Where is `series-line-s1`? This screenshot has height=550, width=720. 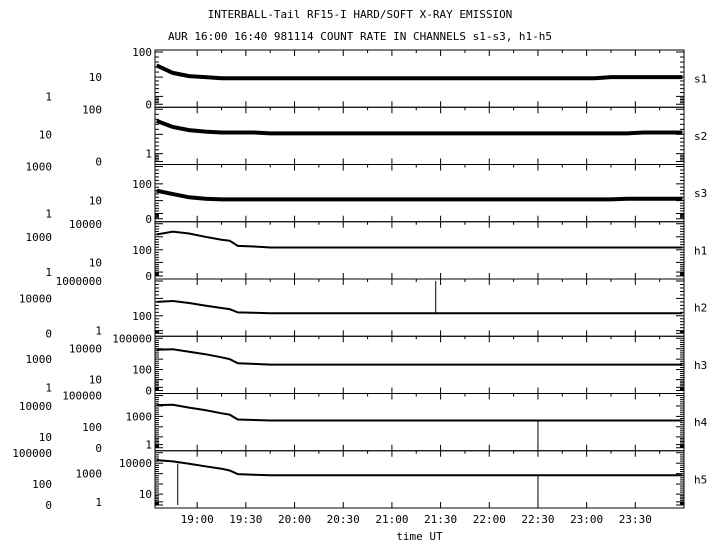 series-line-s1 is located at coordinates (419, 72).